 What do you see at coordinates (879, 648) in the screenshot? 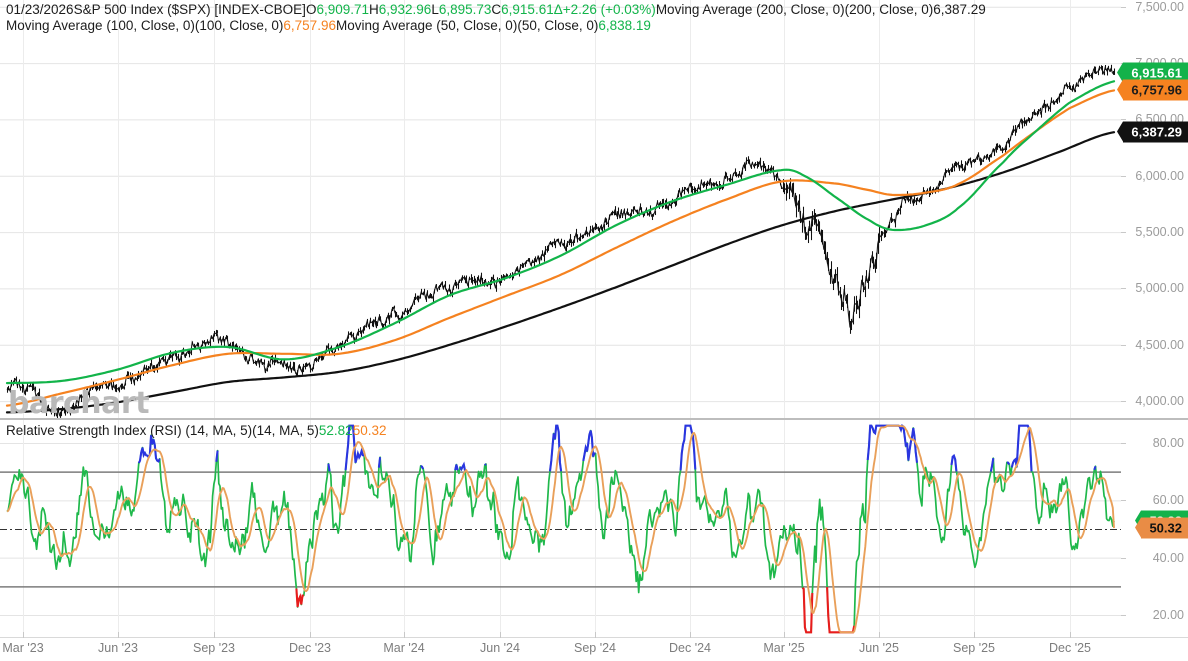
I see `x-axis-label: Jun '25` at bounding box center [879, 648].